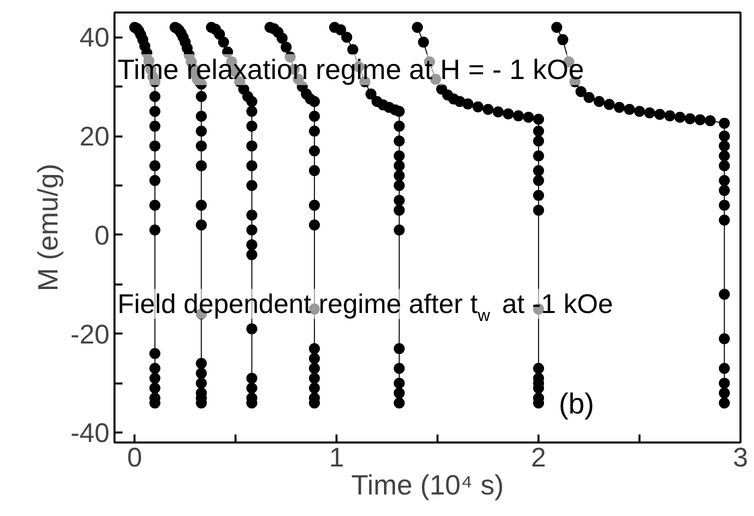 The height and width of the screenshot is (516, 754). What do you see at coordinates (48, 228) in the screenshot?
I see `y-axis-title: M (emu/g)` at bounding box center [48, 228].